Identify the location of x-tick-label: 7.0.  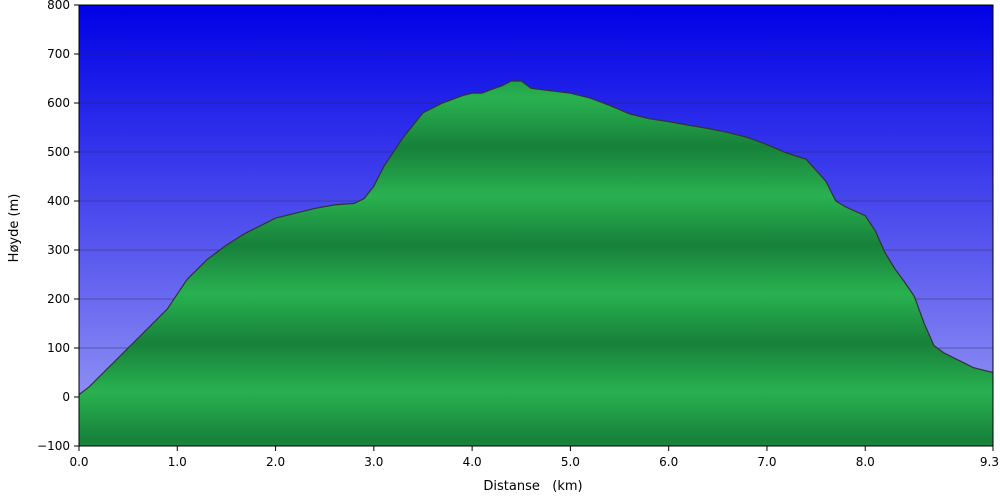
(766, 462).